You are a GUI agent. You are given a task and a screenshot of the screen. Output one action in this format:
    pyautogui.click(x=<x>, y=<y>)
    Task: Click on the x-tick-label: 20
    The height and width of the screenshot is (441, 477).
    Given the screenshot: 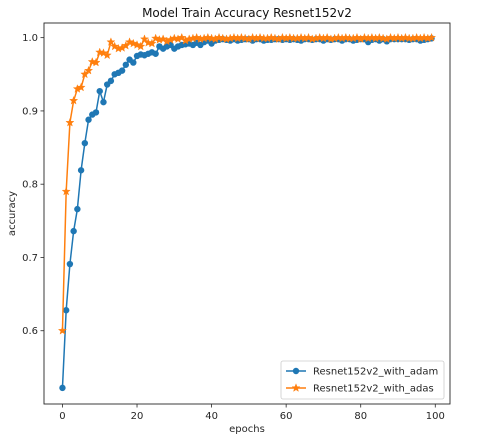 What is the action you would take?
    pyautogui.click(x=137, y=416)
    